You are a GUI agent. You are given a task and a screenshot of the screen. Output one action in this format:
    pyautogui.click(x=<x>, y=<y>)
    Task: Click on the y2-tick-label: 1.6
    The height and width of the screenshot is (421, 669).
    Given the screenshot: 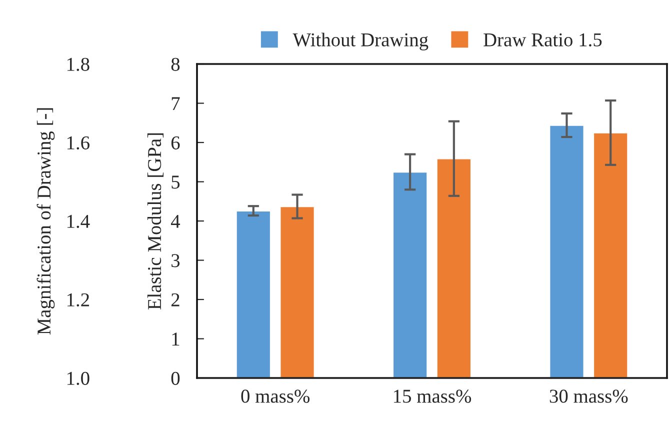 What is the action you would take?
    pyautogui.click(x=78, y=143)
    